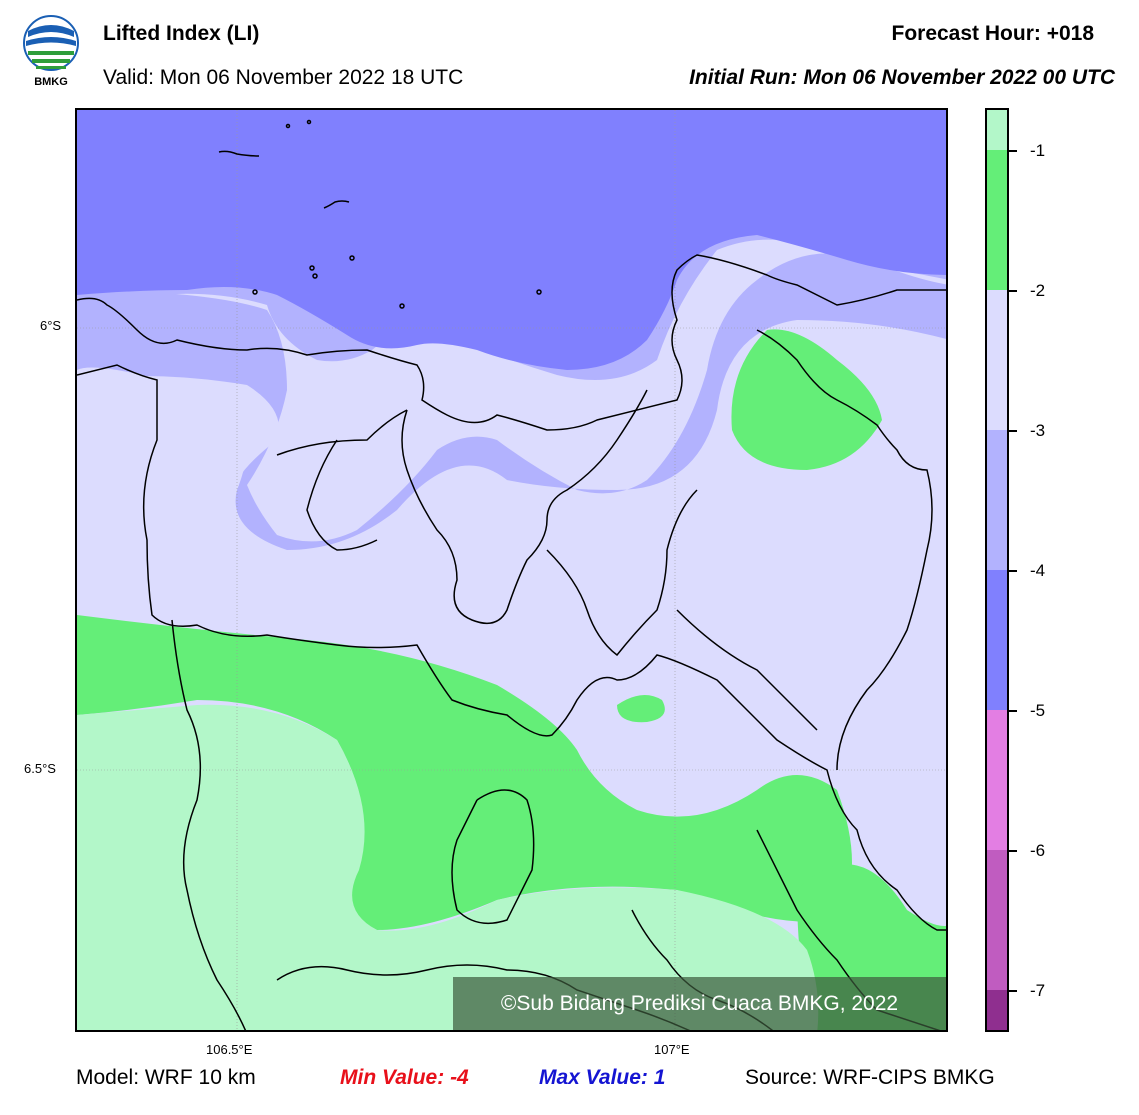  I want to click on colorbar-label: -5, so click(1038, 710).